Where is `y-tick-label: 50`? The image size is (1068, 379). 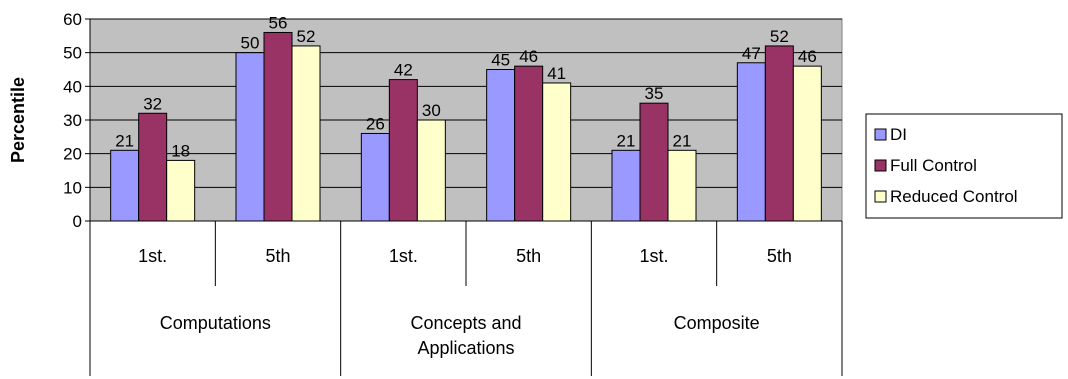 y-tick-label: 50 is located at coordinates (72, 53).